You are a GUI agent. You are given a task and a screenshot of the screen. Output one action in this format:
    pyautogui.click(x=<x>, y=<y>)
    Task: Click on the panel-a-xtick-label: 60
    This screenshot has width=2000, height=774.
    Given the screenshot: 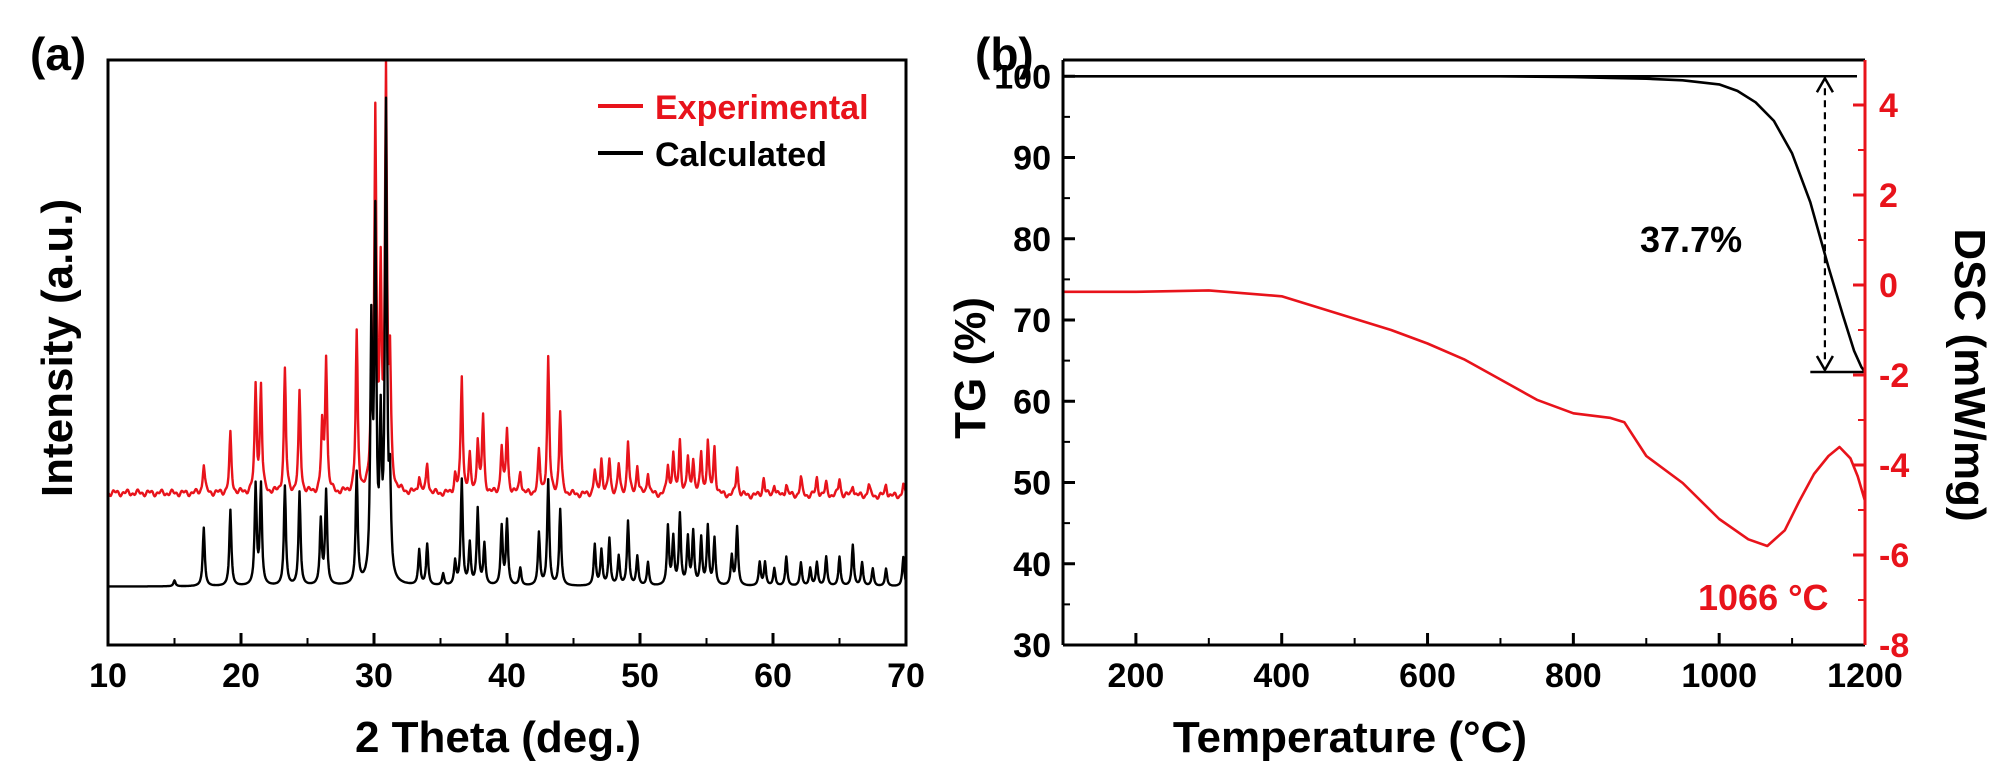 What is the action you would take?
    pyautogui.click(x=773, y=676)
    